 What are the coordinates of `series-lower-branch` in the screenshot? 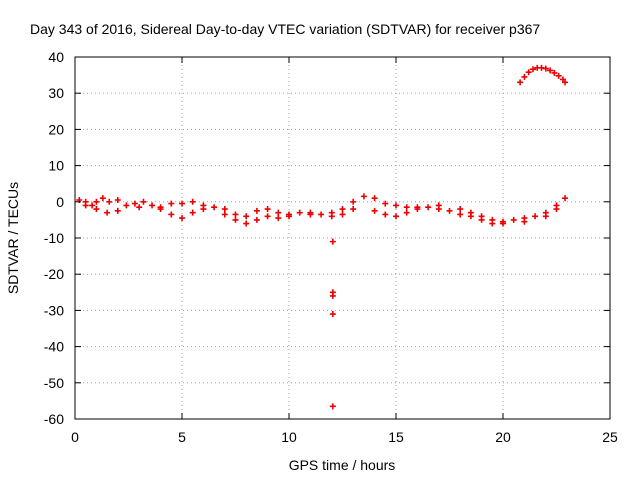 It's located at (321, 214).